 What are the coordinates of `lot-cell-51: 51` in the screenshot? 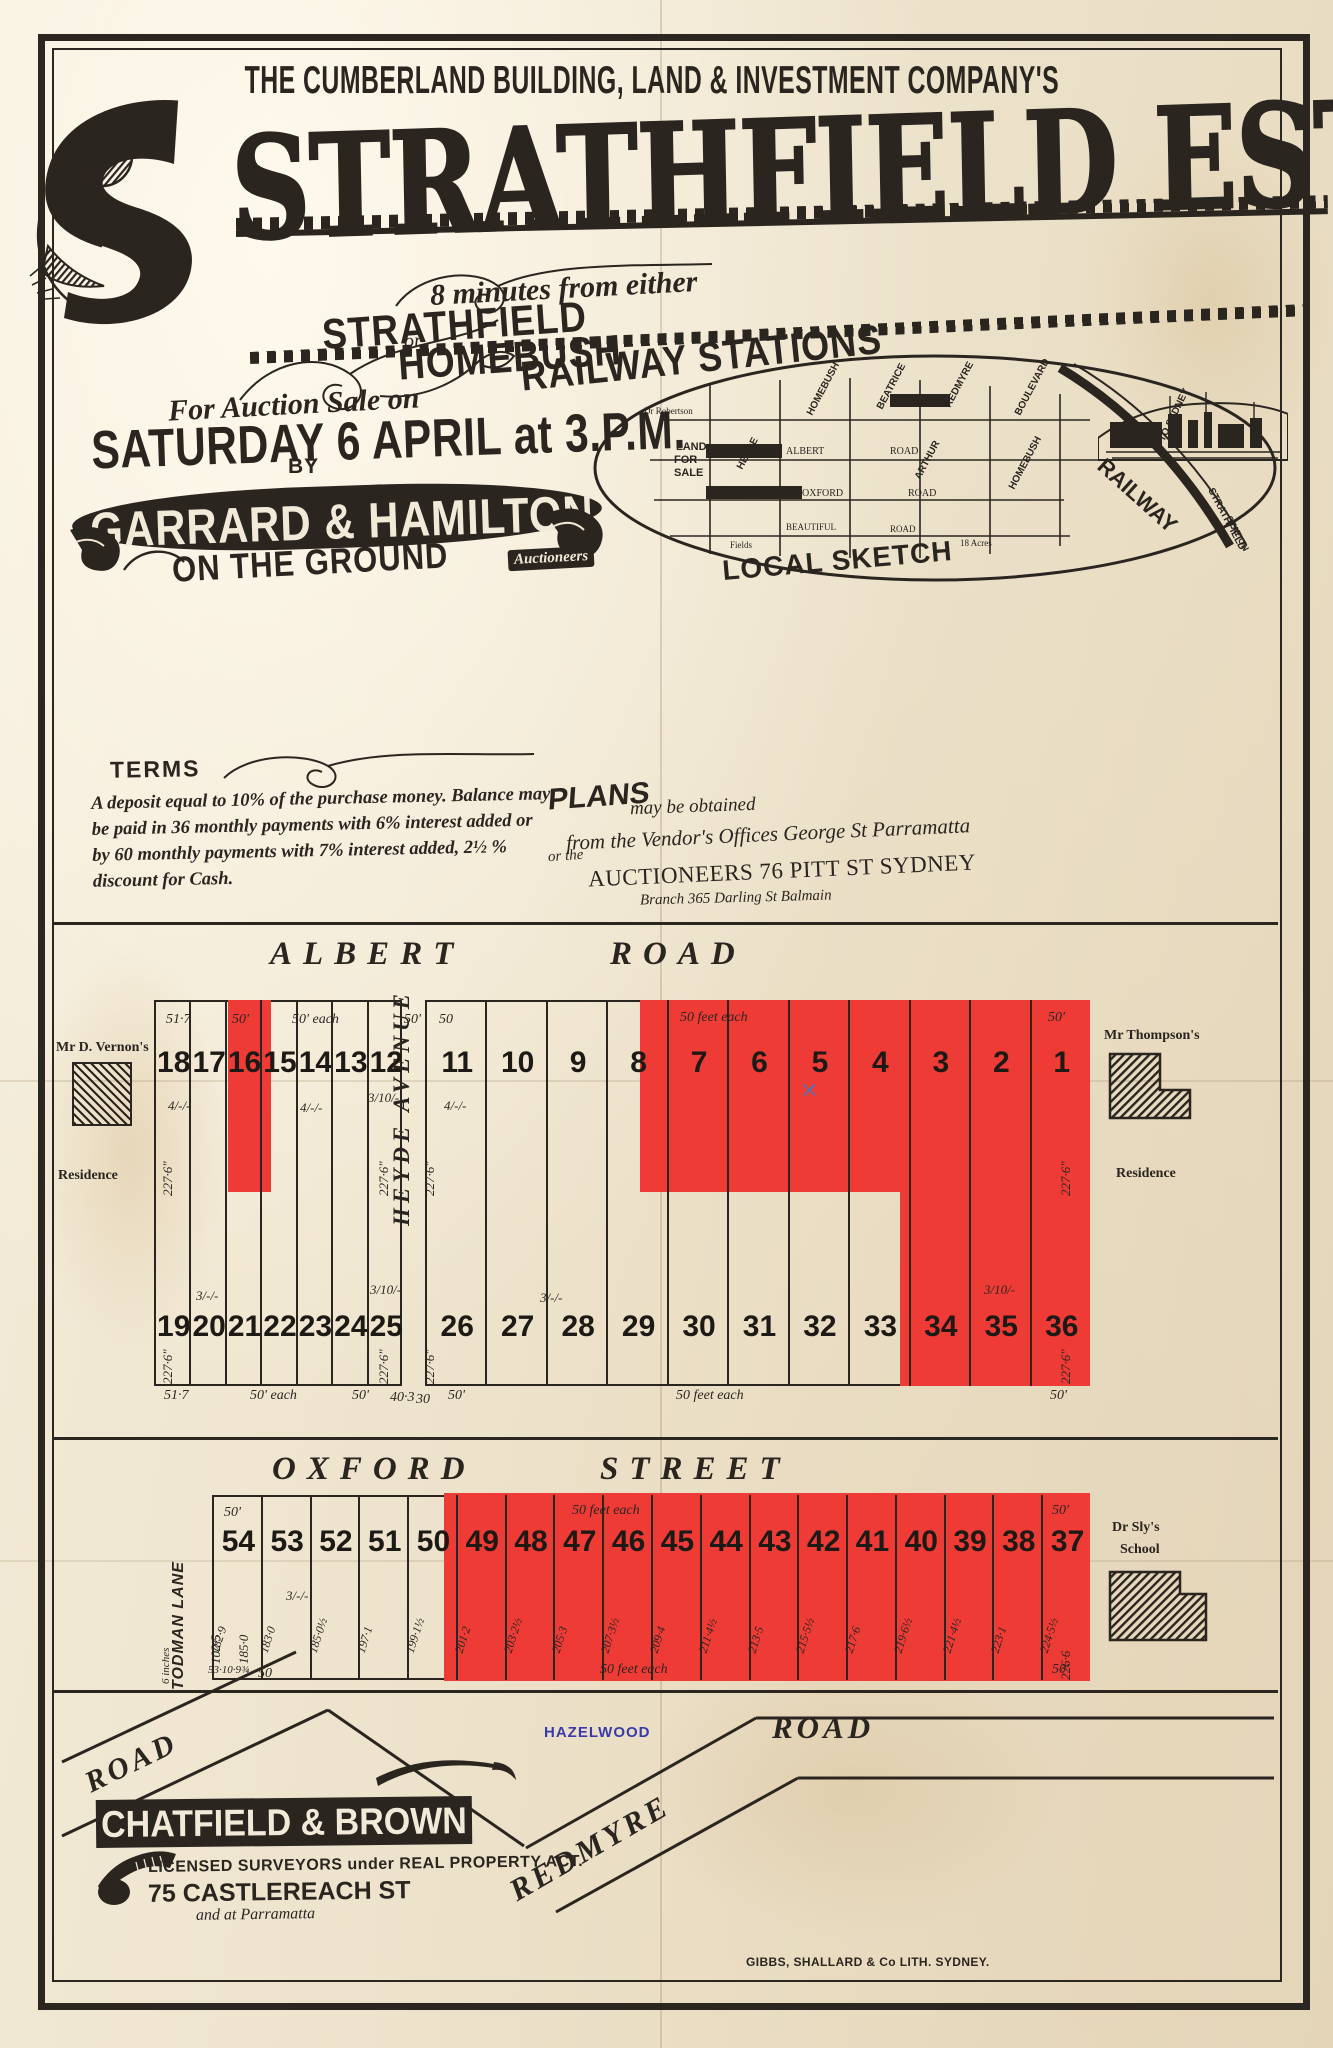 It's located at (382, 1587).